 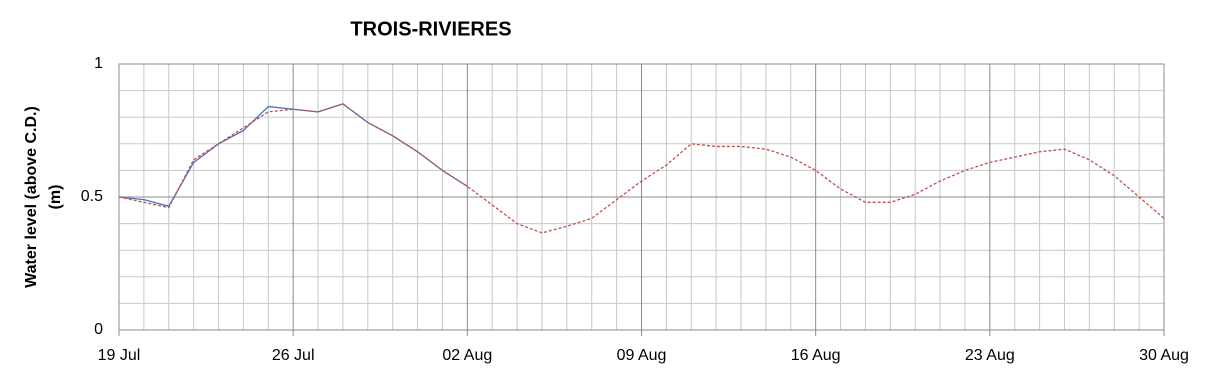 I want to click on x-tick-label: 09 Aug, so click(x=642, y=355).